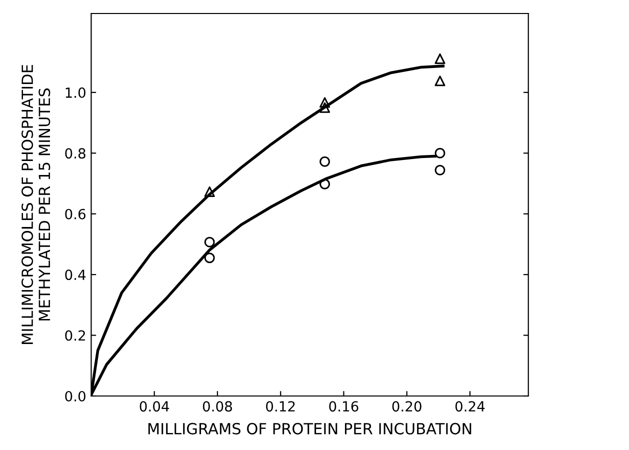 The width and height of the screenshot is (629, 450). What do you see at coordinates (75, 335) in the screenshot?
I see `y-tick-label: 0.2` at bounding box center [75, 335].